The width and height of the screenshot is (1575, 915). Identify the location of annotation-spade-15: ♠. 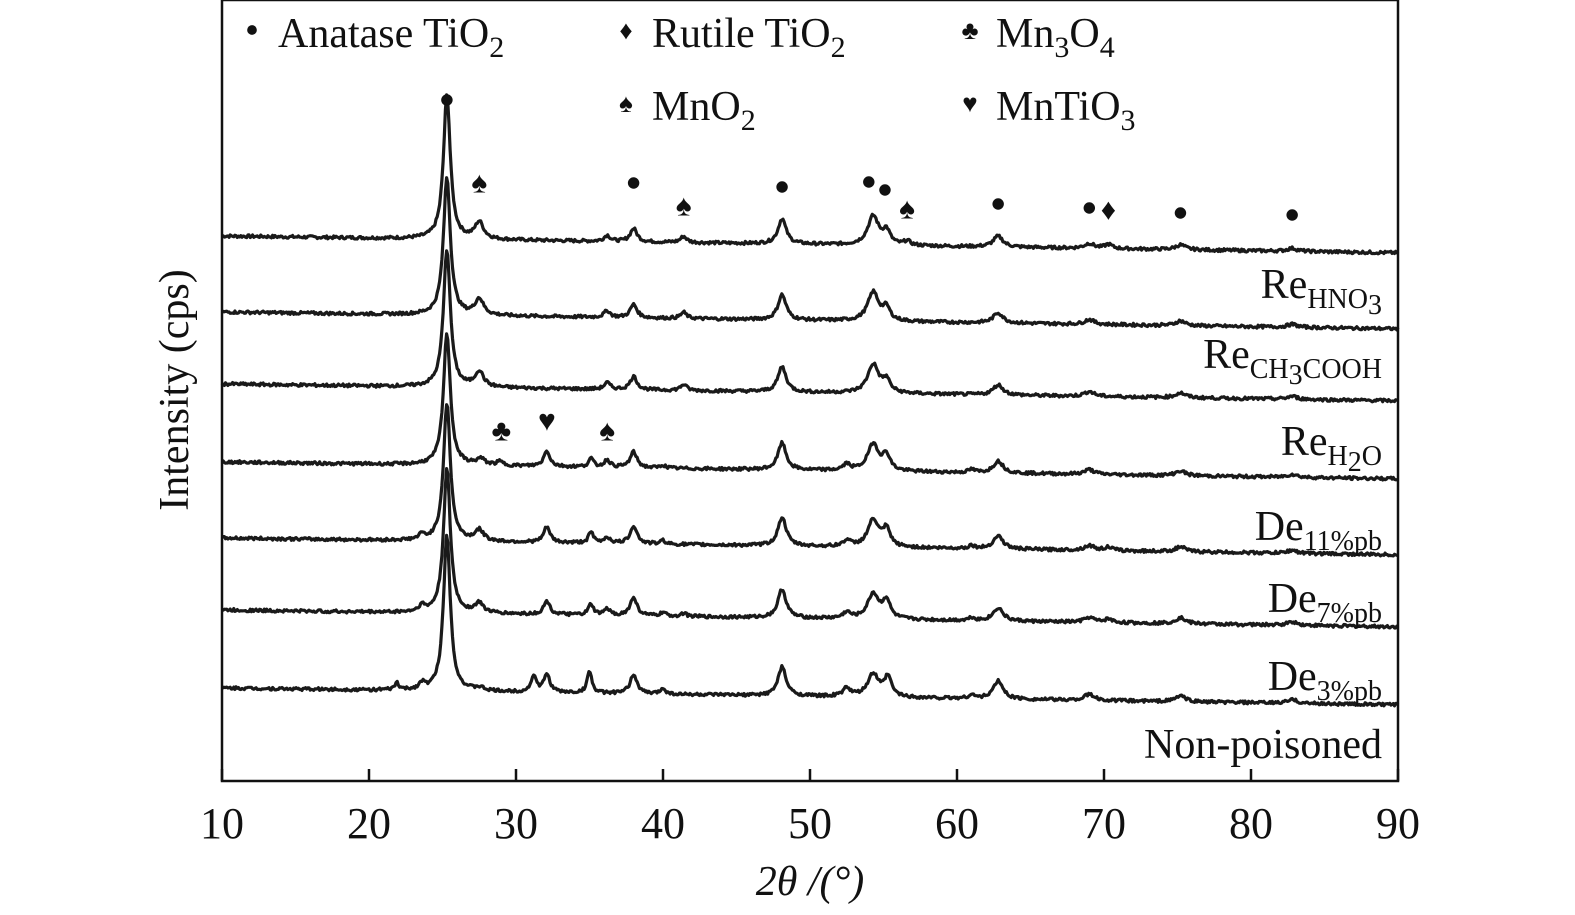
(607, 431).